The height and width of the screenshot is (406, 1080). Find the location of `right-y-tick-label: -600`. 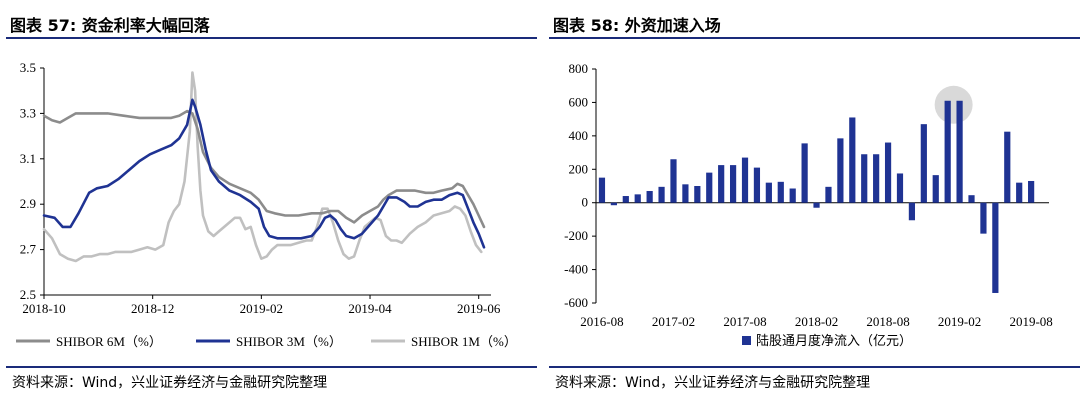

right-y-tick-label: -600 is located at coordinates (576, 302).